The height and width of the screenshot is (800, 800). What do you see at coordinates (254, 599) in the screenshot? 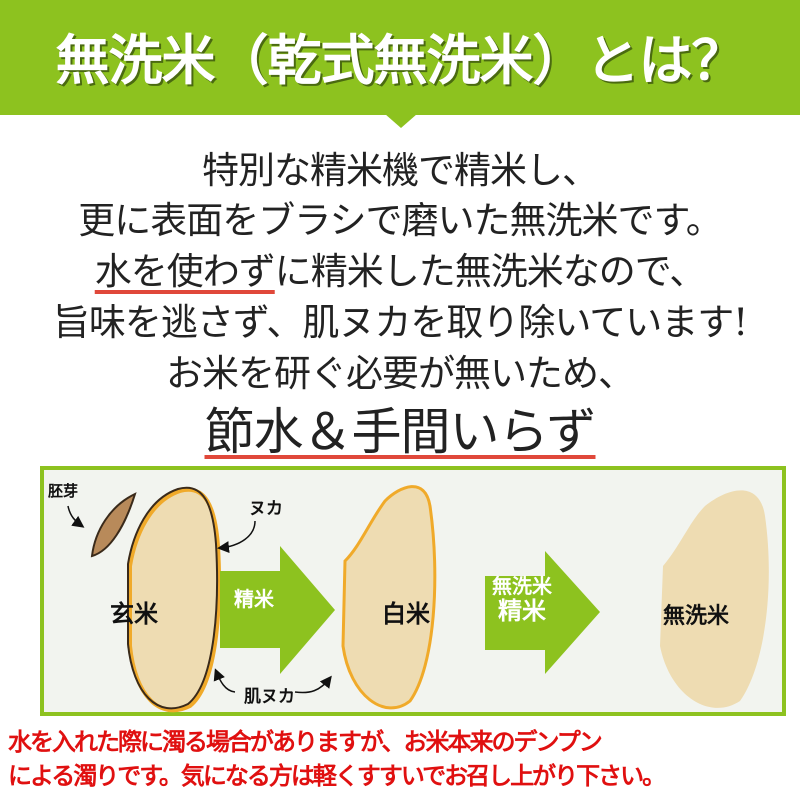
I see `arrow-label-polish: 精米` at bounding box center [254, 599].